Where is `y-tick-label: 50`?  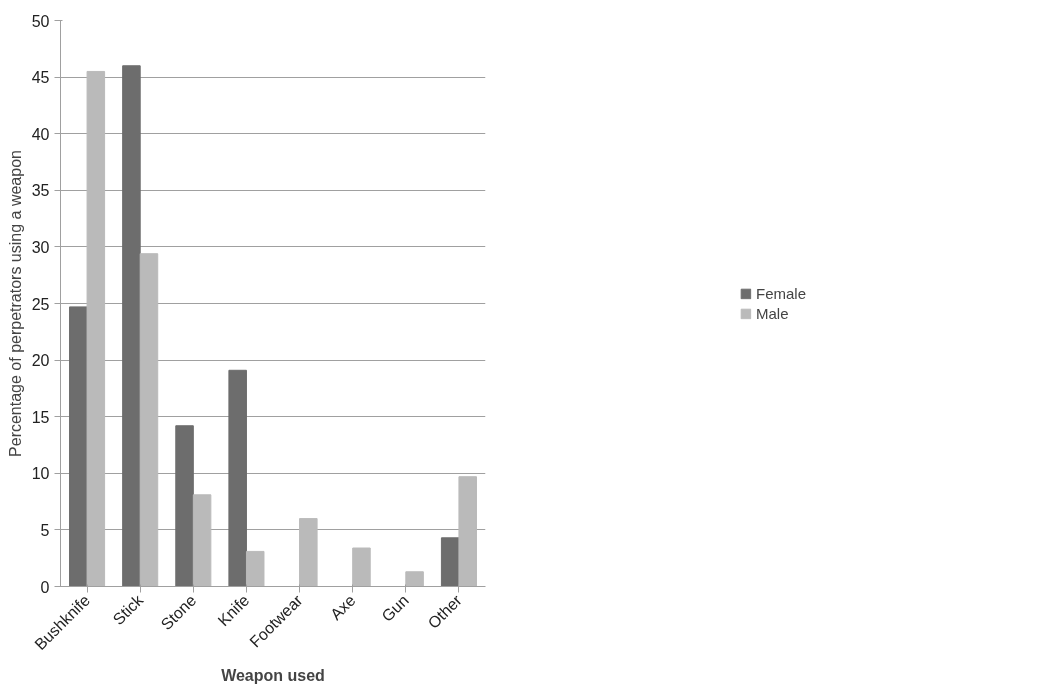
y-tick-label: 50 is located at coordinates (40, 21).